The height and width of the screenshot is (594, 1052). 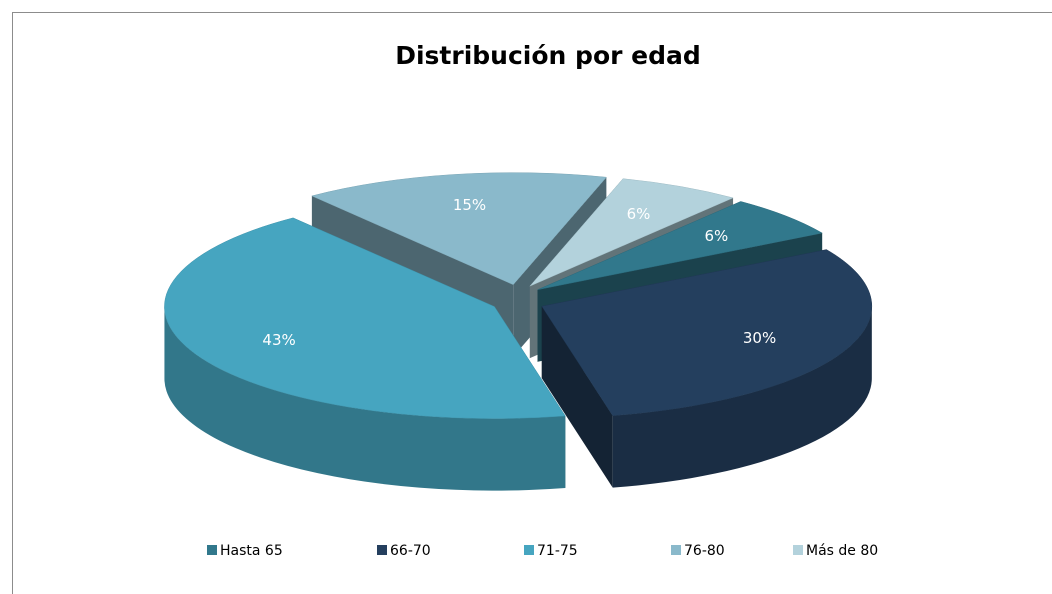 What do you see at coordinates (557, 551) in the screenshot?
I see `legend-label: 71-75` at bounding box center [557, 551].